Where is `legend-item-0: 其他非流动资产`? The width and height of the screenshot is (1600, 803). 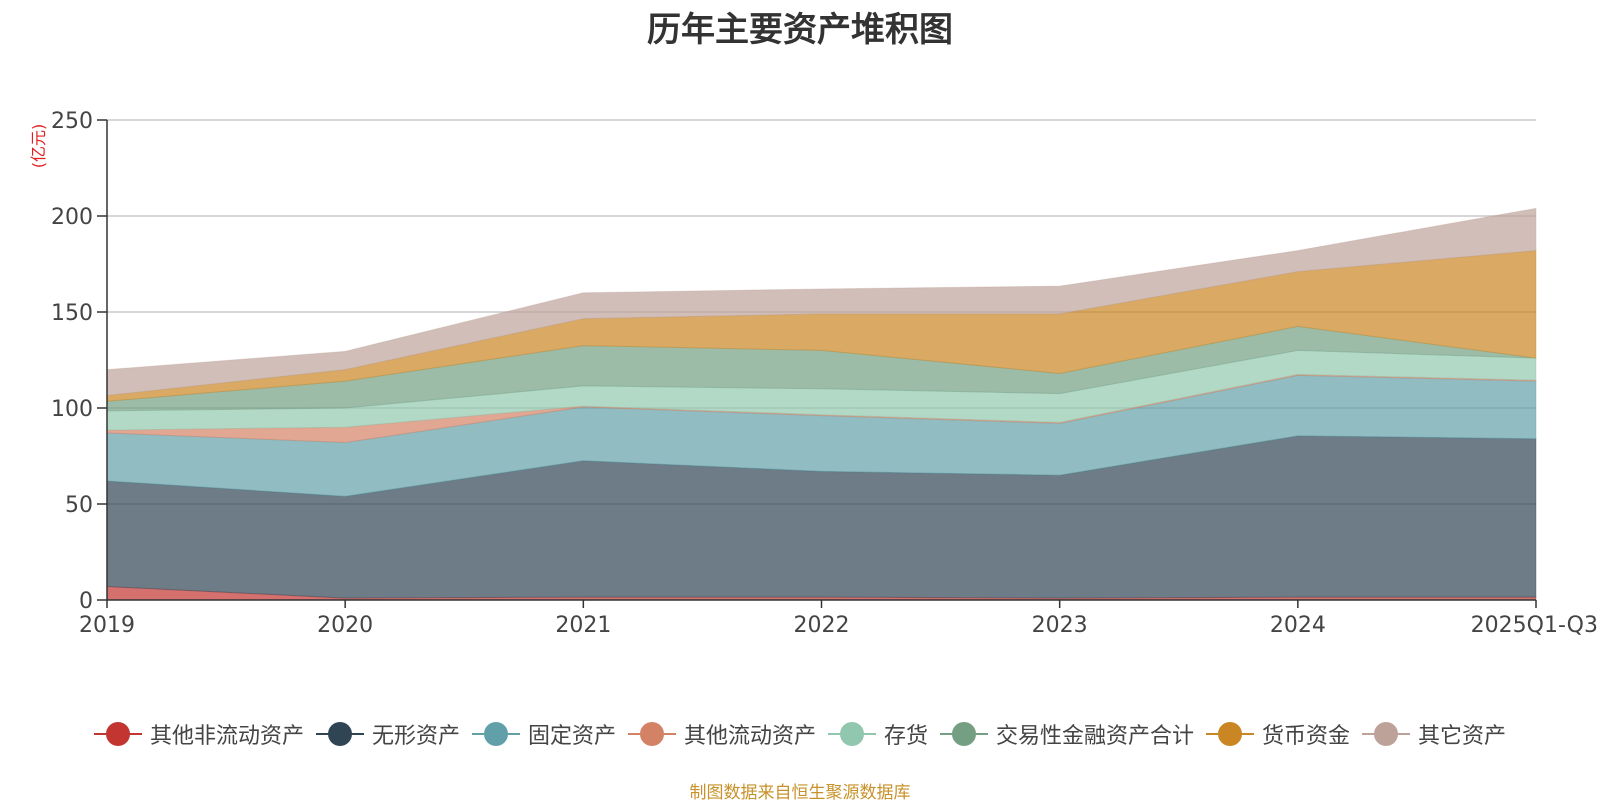
legend-item-0: 其他非流动资产 is located at coordinates (198, 734).